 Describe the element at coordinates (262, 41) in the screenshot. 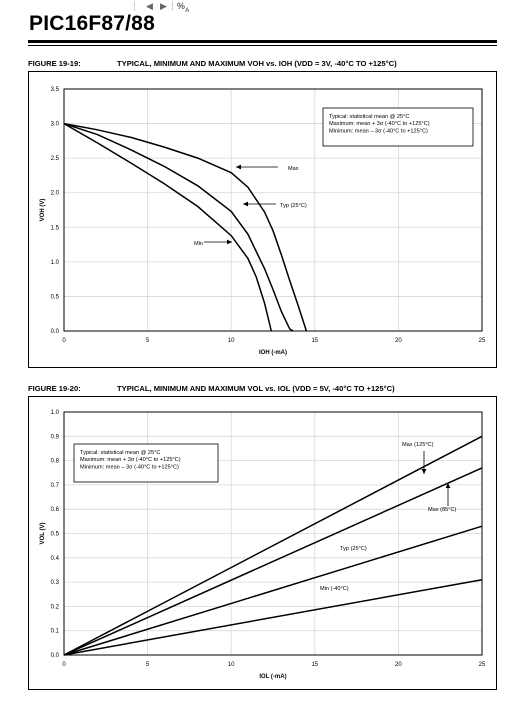

I see `header-rule` at that location.